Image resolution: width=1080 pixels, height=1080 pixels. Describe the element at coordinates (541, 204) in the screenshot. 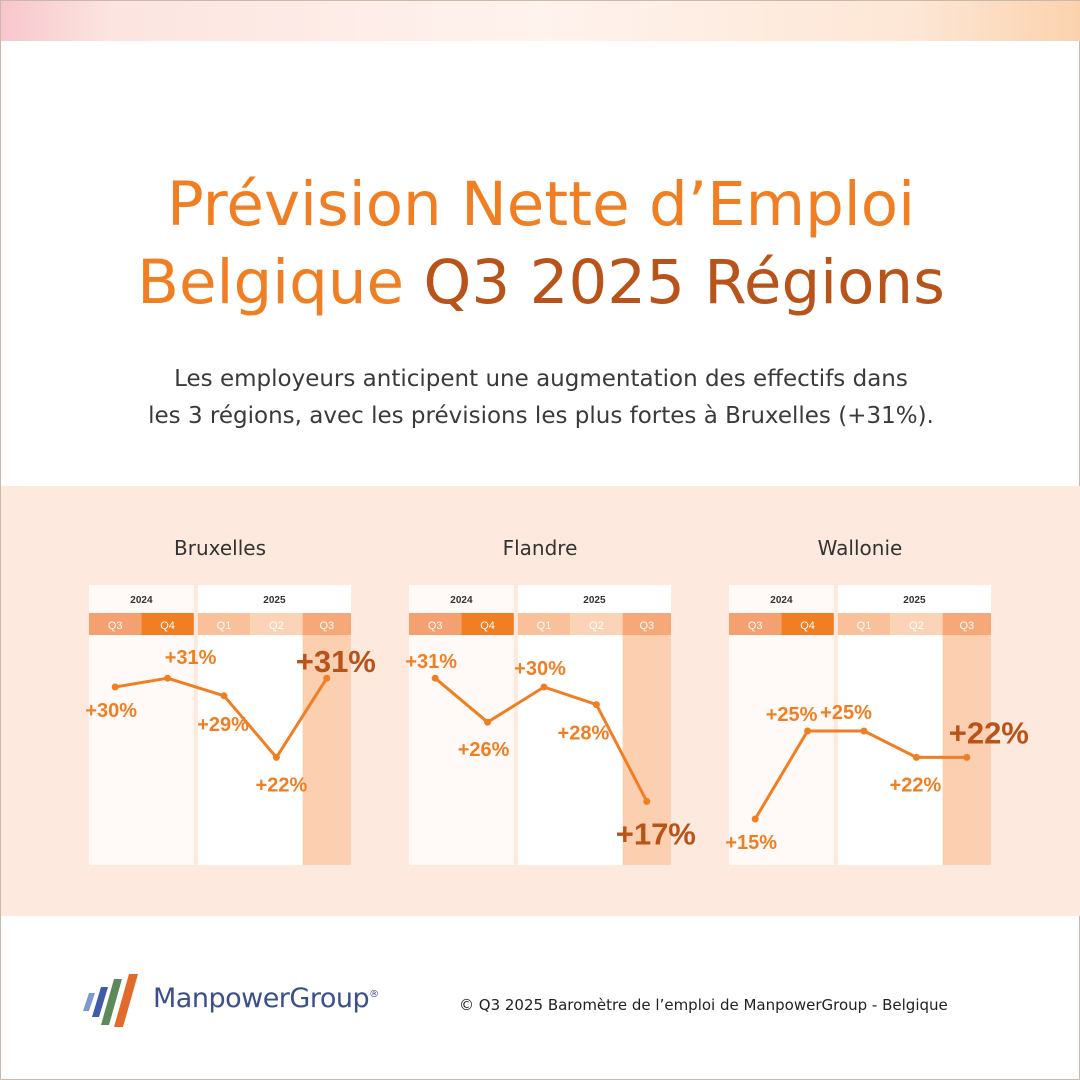

I see `title-line-1: Prévision Nette d’Emploi` at that location.